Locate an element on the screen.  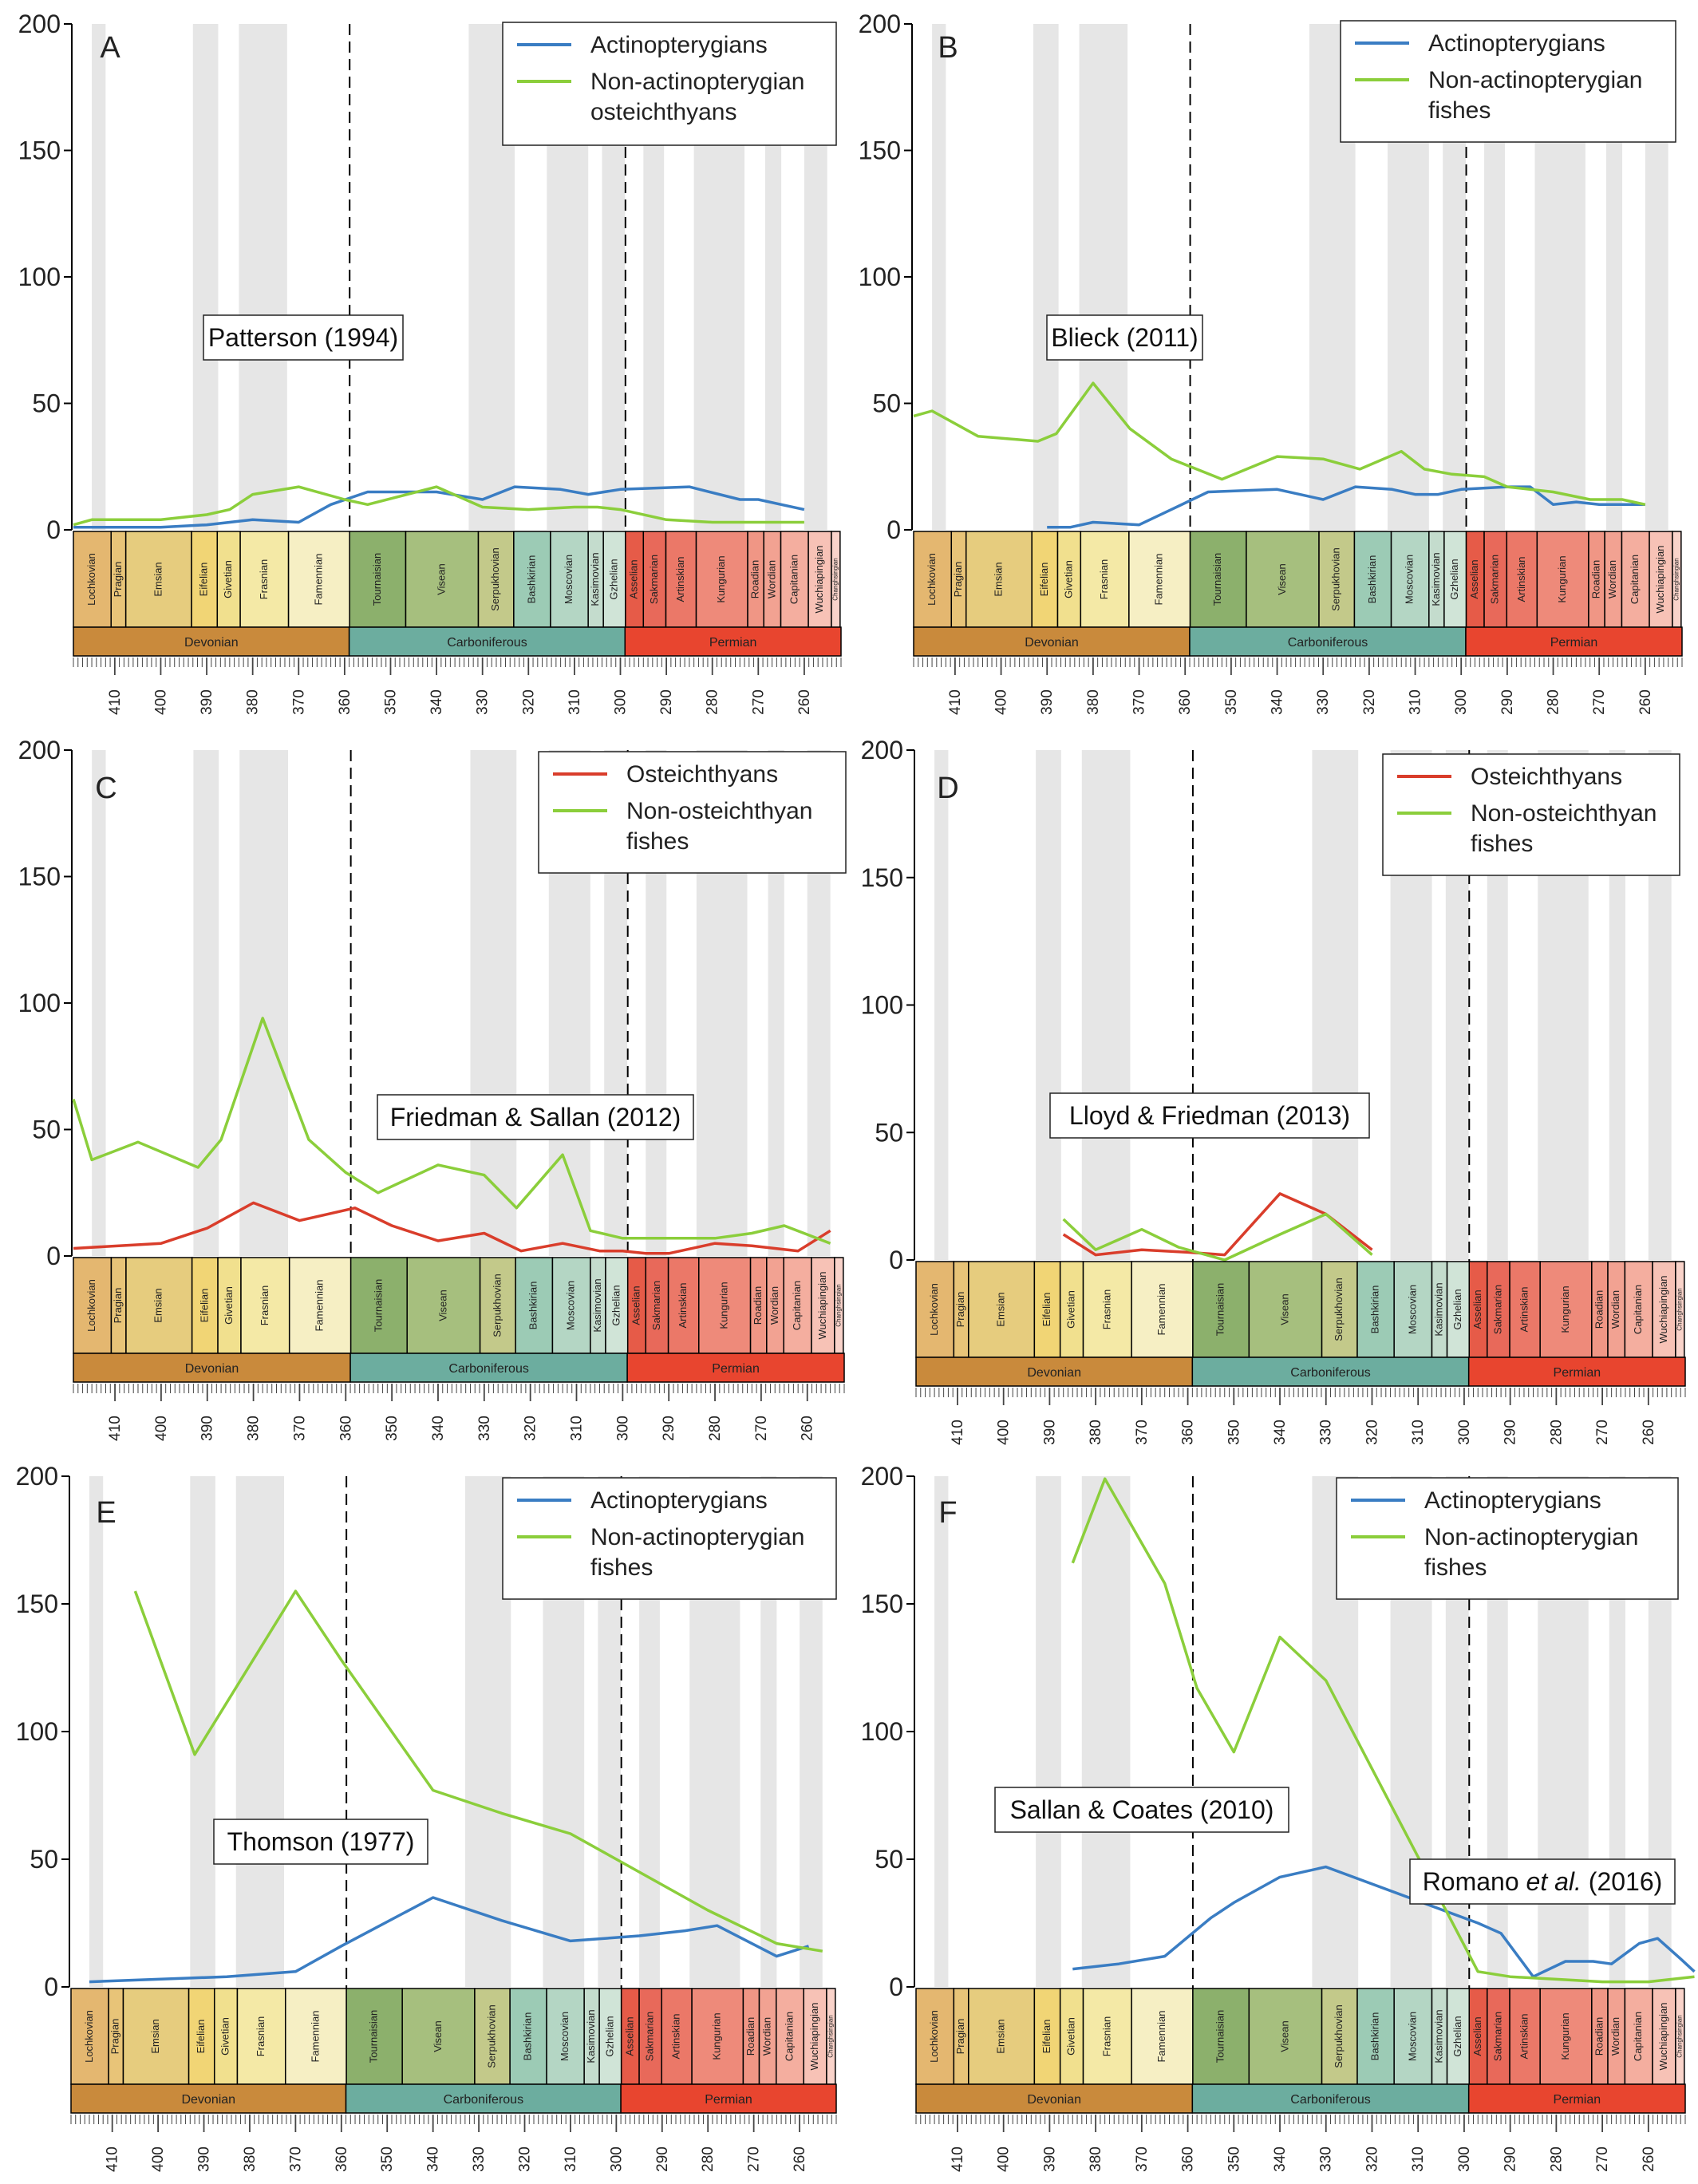
legend-label: Non-osteichthyan is located at coordinates (1564, 813).